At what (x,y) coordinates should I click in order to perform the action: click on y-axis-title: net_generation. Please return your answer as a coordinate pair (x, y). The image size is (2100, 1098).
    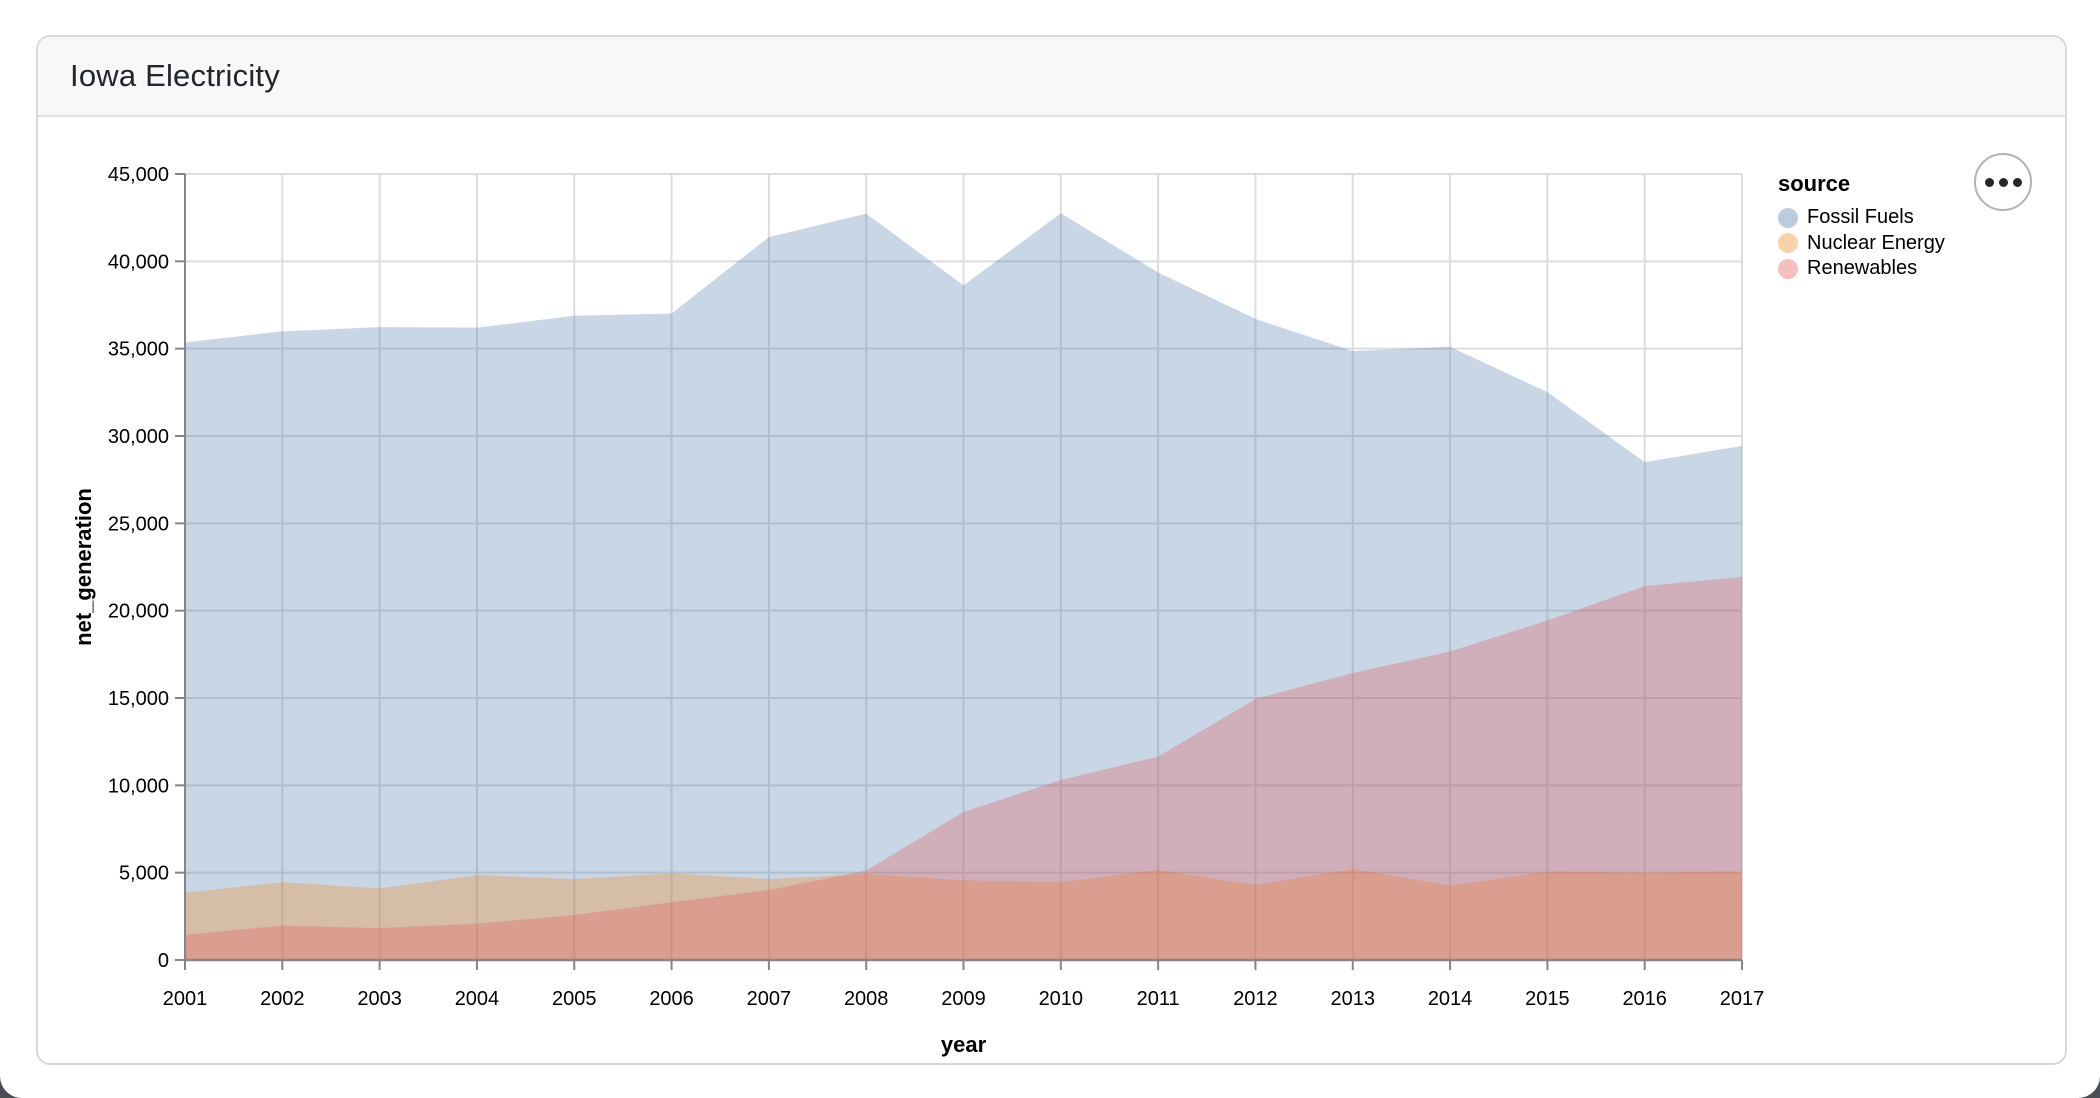
    Looking at the image, I should click on (83, 567).